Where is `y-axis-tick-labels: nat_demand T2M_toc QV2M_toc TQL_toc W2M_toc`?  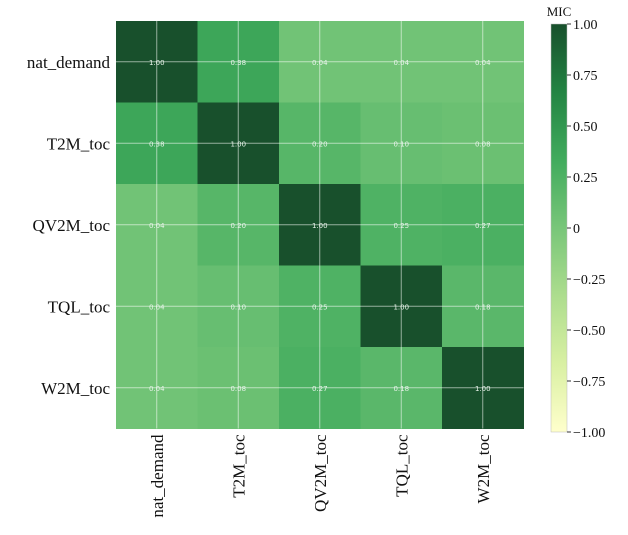 y-axis-tick-labels: nat_demand T2M_toc QV2M_toc TQL_toc W2M_toc is located at coordinates (69, 225).